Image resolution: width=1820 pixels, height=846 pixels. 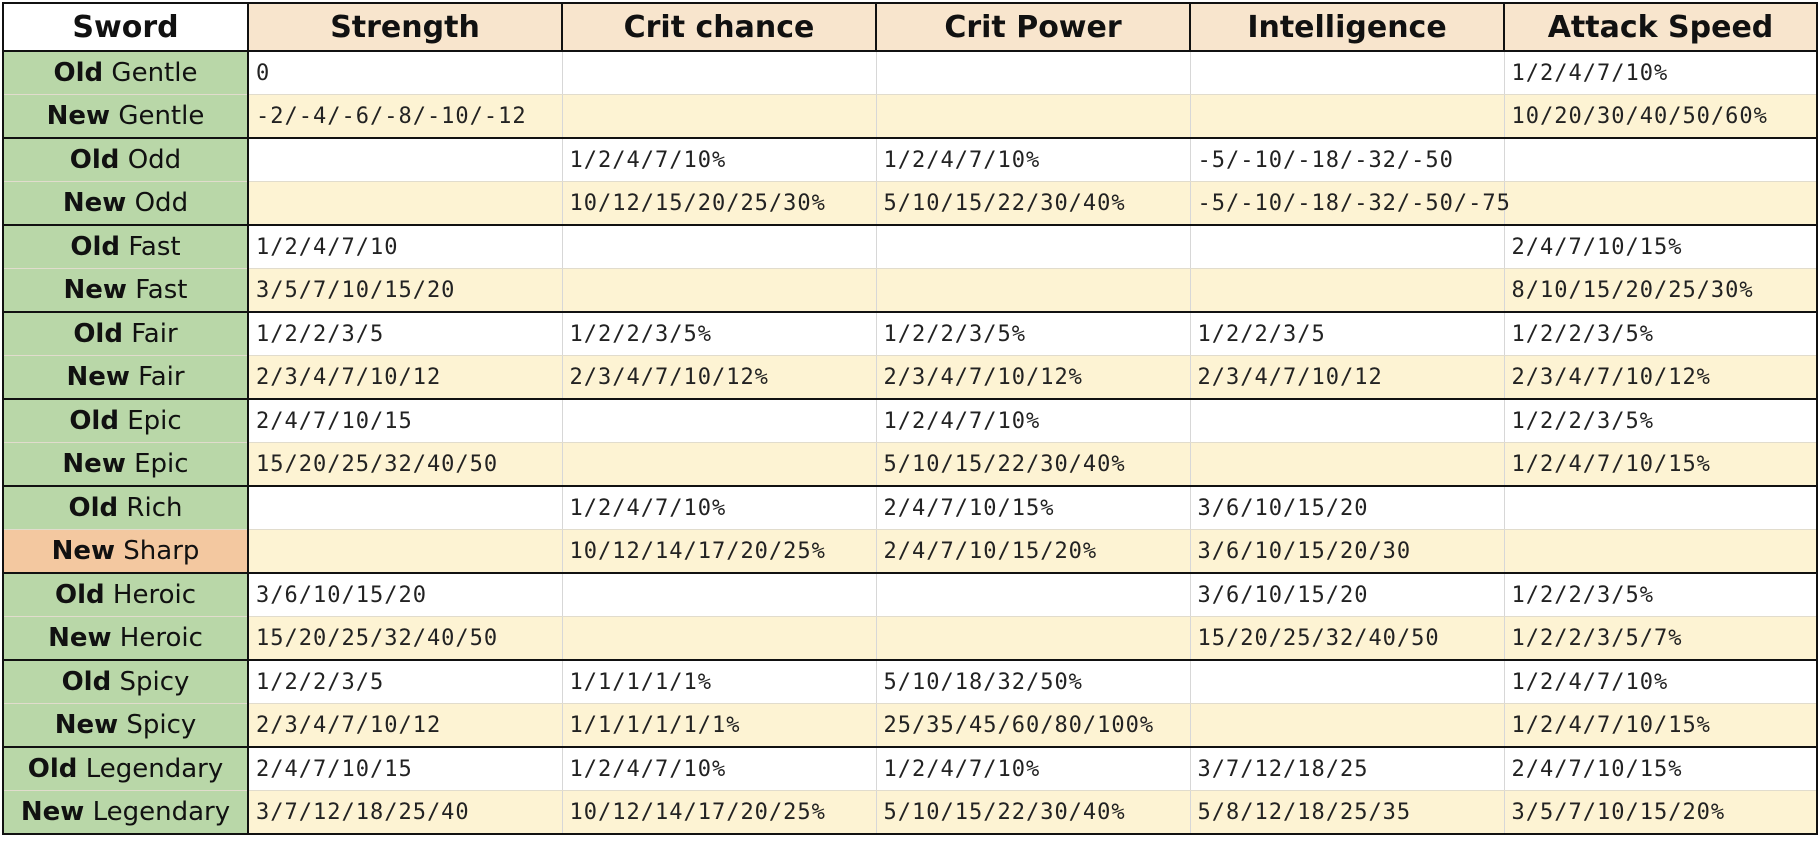 I want to click on stat-cell-crit-chance: 10/12/14/17/20/25%, so click(x=719, y=551).